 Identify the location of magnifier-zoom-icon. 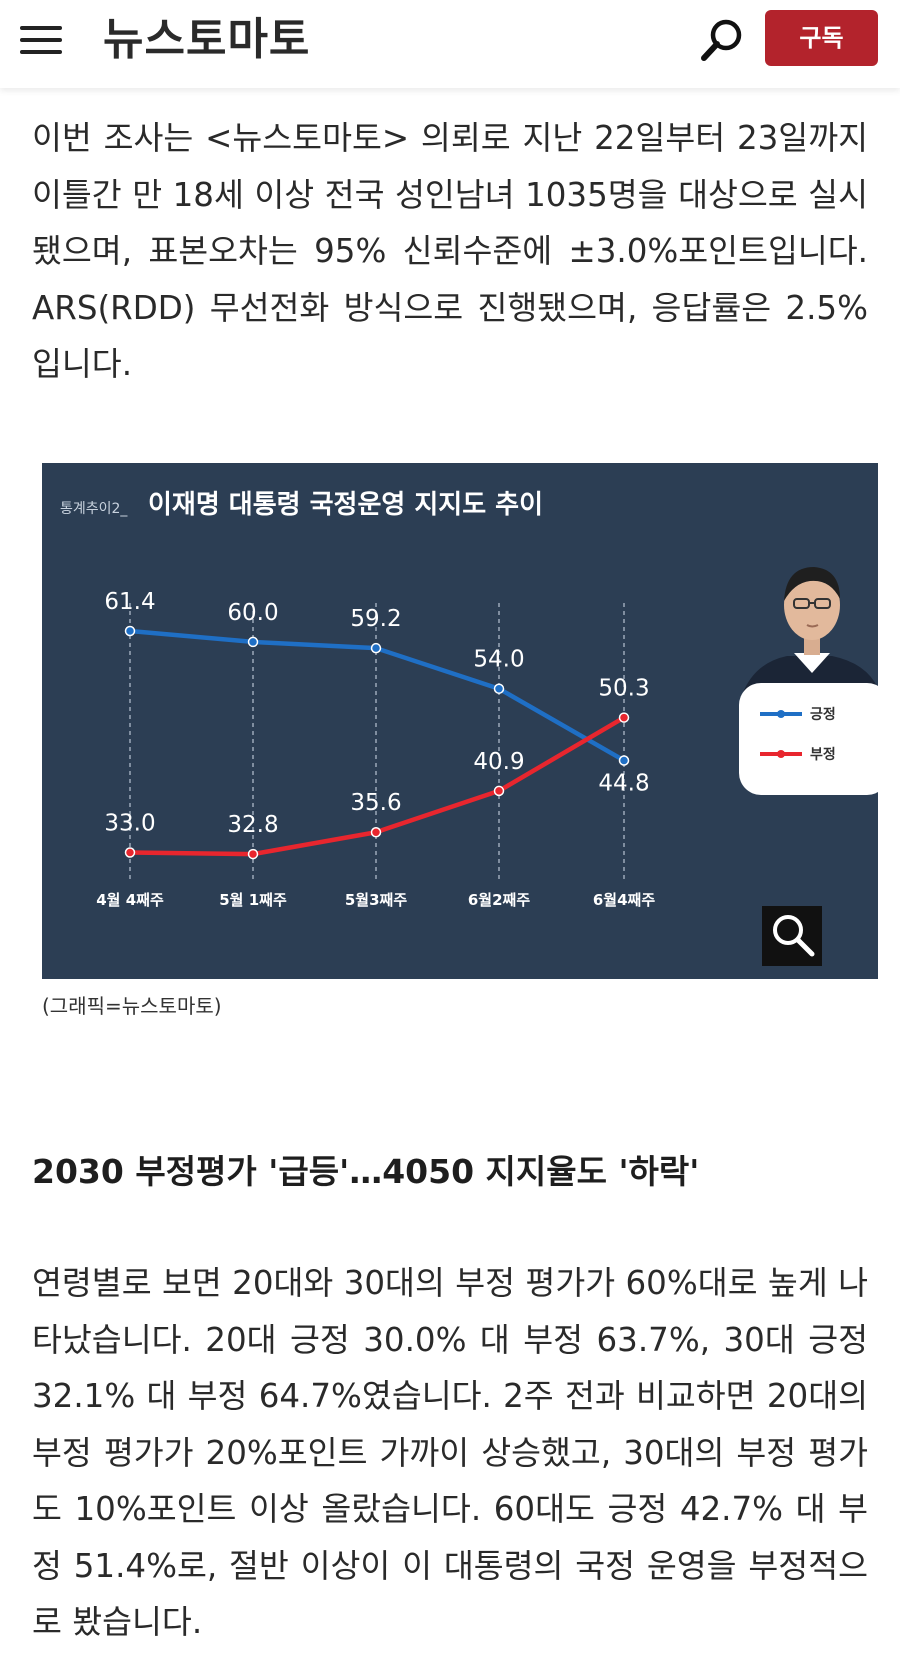
(792, 936).